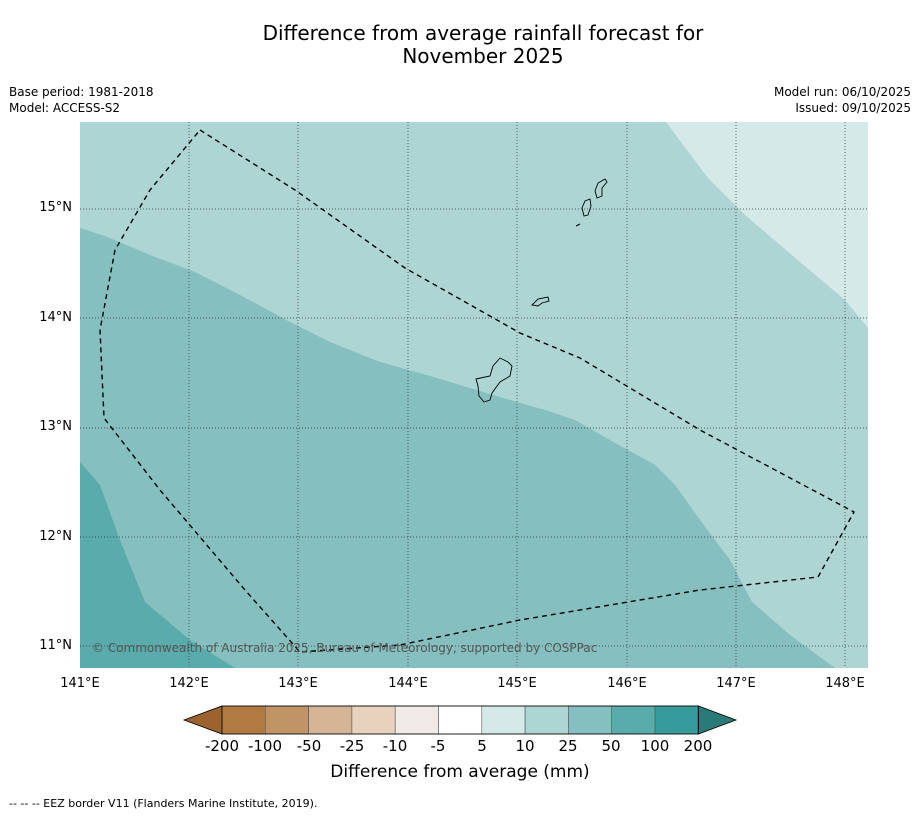  I want to click on guam-island-outline, so click(494, 380).